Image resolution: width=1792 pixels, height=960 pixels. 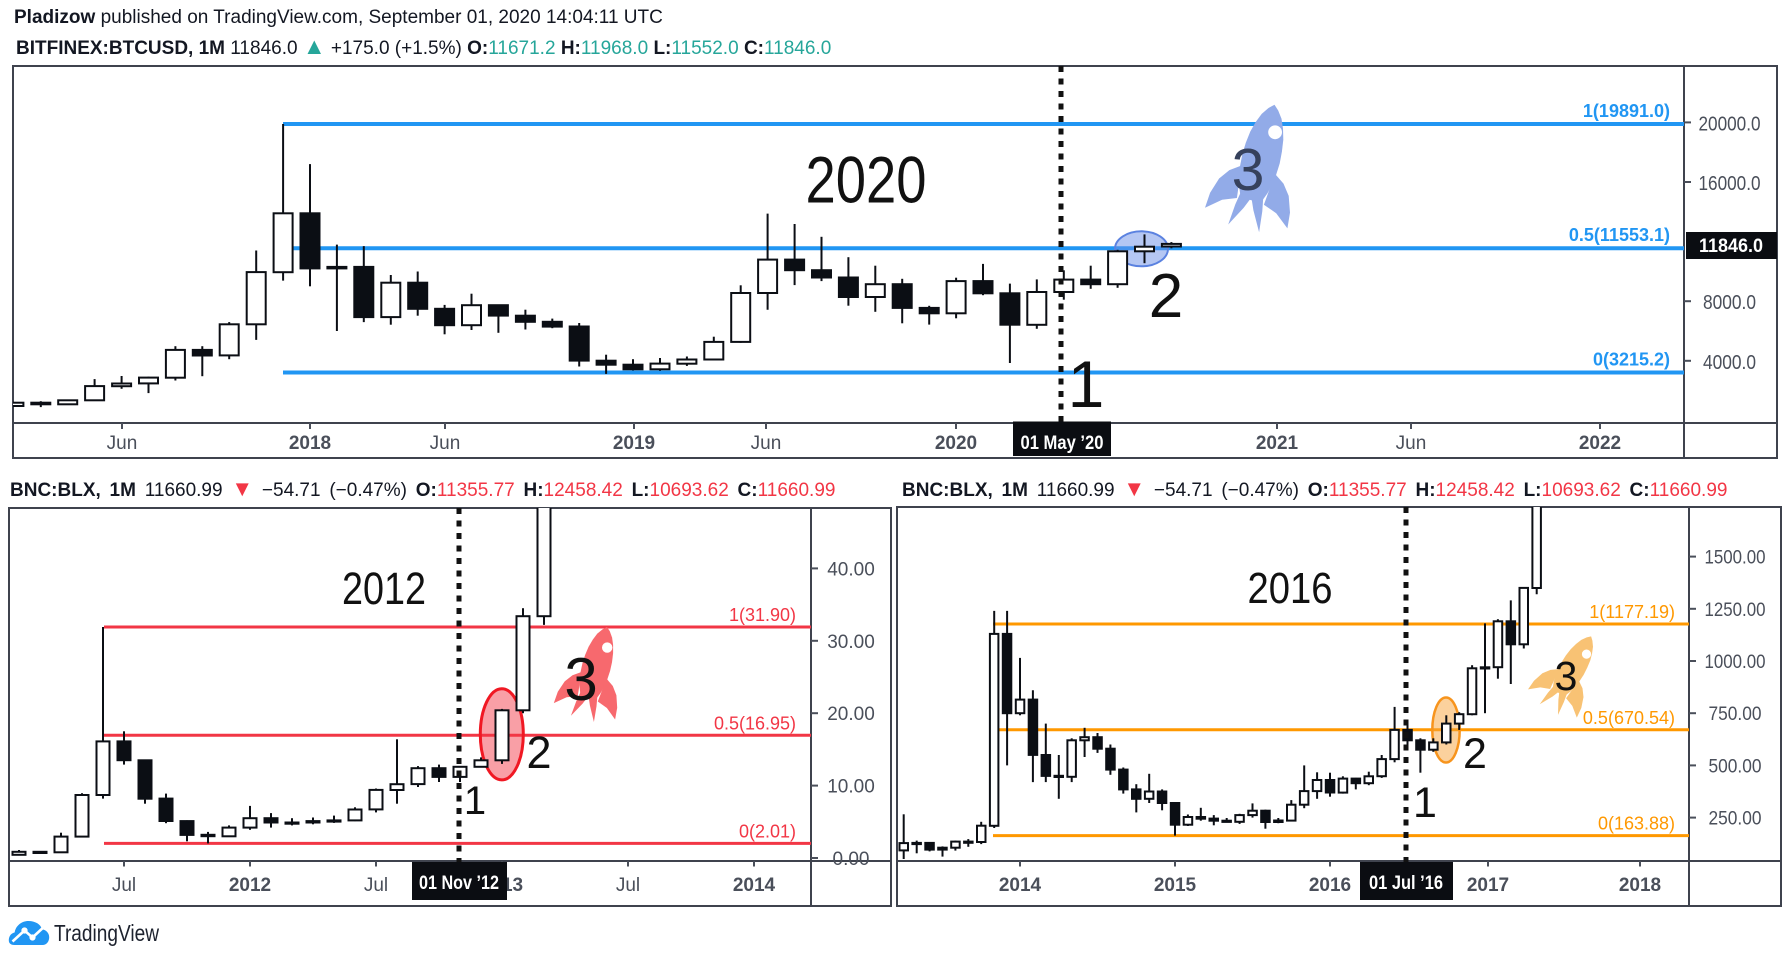 What do you see at coordinates (106, 933) in the screenshot?
I see `svg-text: TradingView` at bounding box center [106, 933].